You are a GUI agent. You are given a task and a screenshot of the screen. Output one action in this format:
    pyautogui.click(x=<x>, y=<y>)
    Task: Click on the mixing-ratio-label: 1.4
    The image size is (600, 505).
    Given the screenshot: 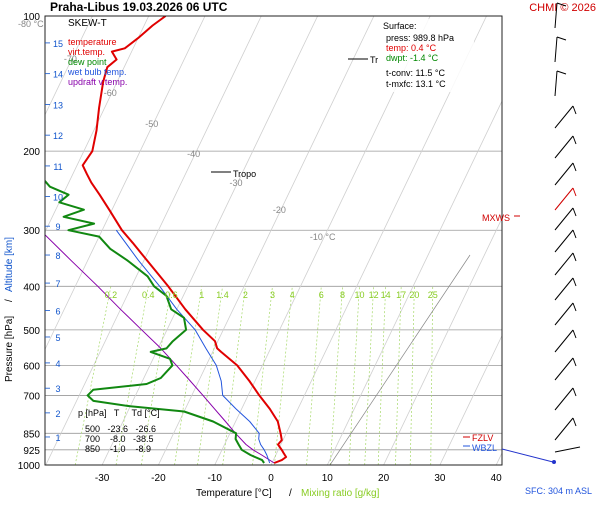 What is the action you would take?
    pyautogui.click(x=222, y=295)
    